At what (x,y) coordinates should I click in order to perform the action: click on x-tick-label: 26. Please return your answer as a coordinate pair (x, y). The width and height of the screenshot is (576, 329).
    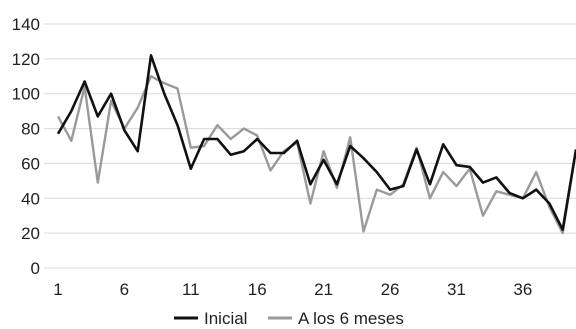
    Looking at the image, I should click on (390, 289).